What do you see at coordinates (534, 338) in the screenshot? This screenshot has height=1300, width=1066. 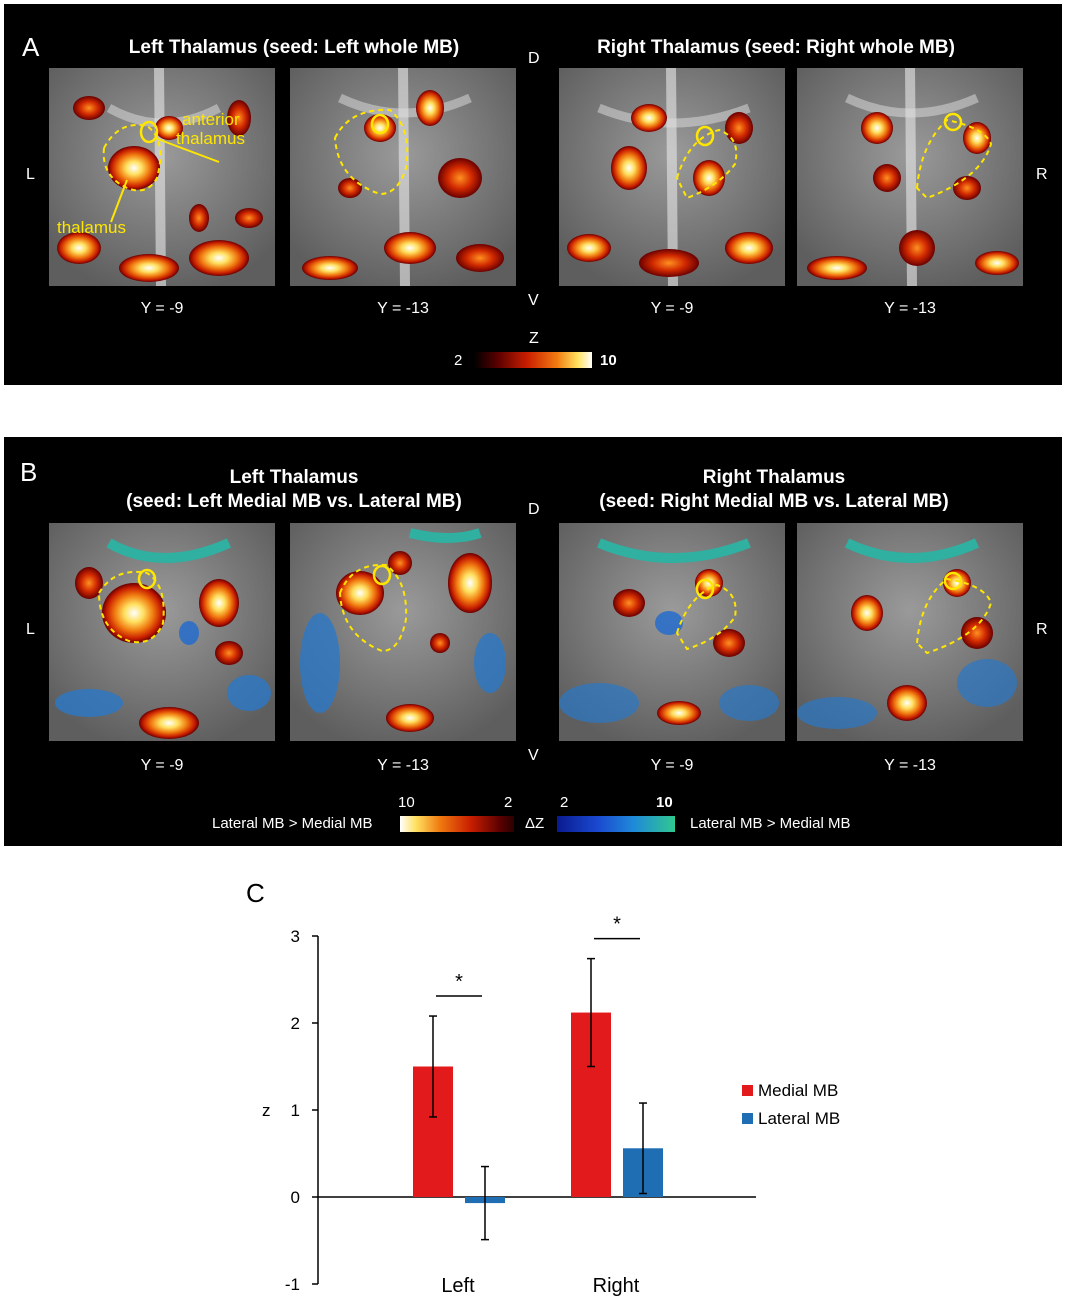 I see `colorbar-a-label: Z` at bounding box center [534, 338].